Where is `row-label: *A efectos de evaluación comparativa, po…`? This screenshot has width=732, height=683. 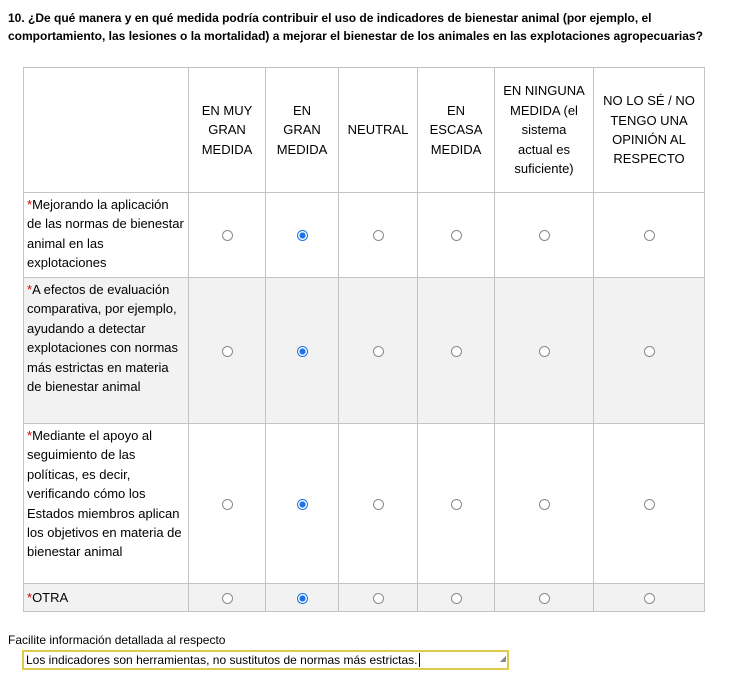 row-label: *A efectos de evaluación comparativa, po… is located at coordinates (106, 350).